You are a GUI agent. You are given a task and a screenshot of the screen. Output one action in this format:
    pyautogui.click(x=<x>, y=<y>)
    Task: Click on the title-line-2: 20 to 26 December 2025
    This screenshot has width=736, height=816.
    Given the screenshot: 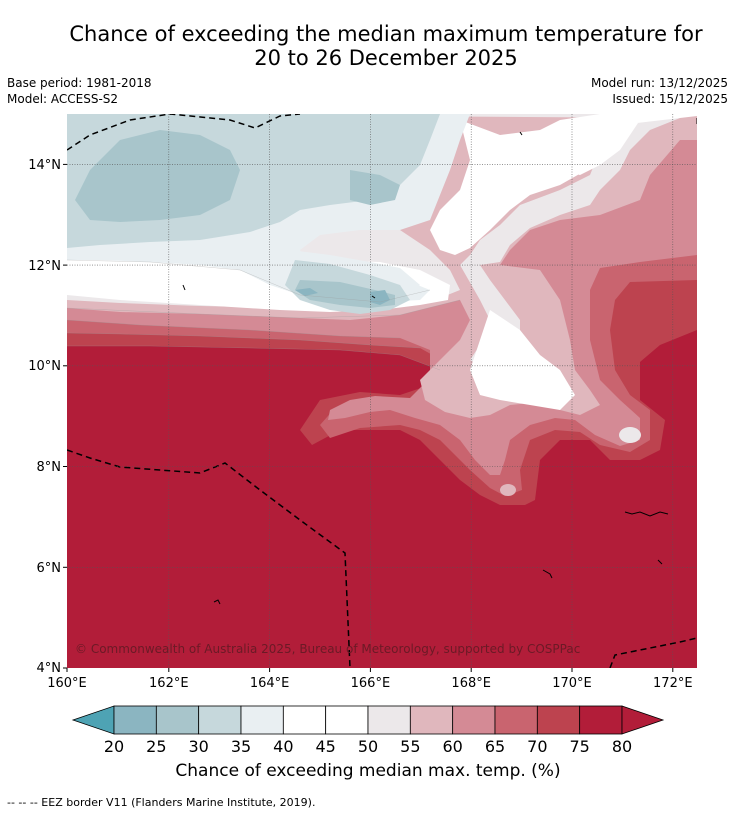 What is the action you would take?
    pyautogui.click(x=386, y=58)
    